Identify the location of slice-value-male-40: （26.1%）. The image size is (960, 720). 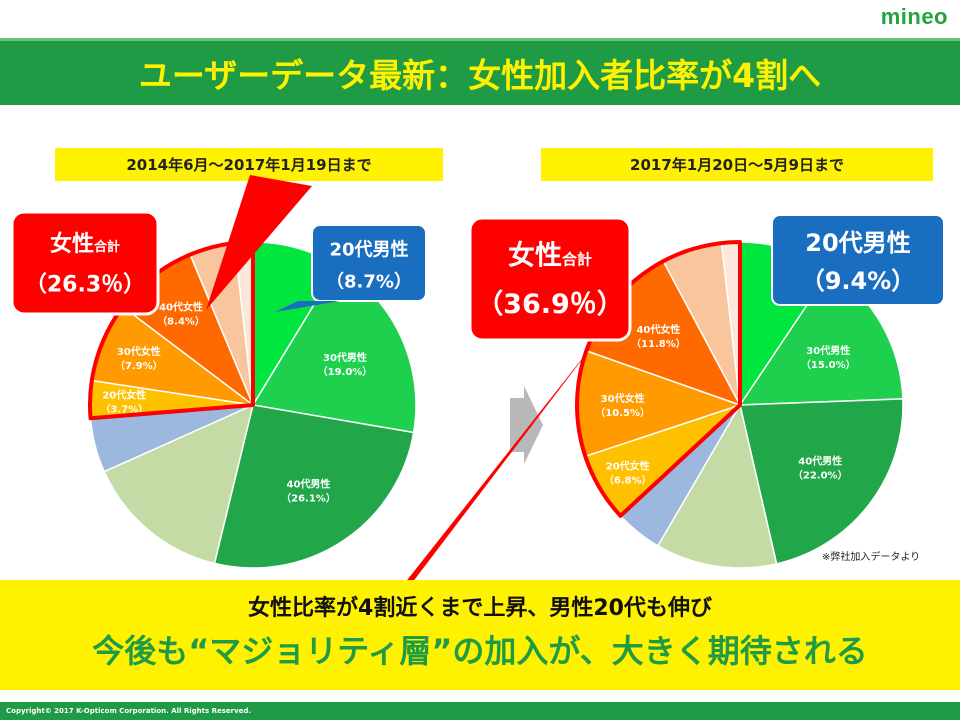
(308, 497).